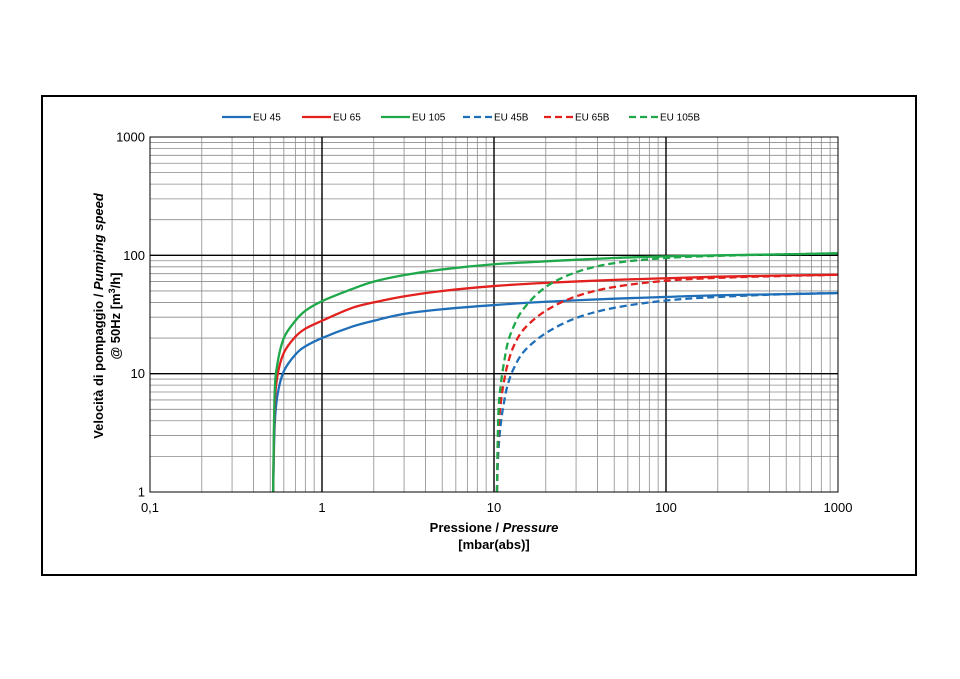  Describe the element at coordinates (141, 492) in the screenshot. I see `y-tick-label: 1` at that location.